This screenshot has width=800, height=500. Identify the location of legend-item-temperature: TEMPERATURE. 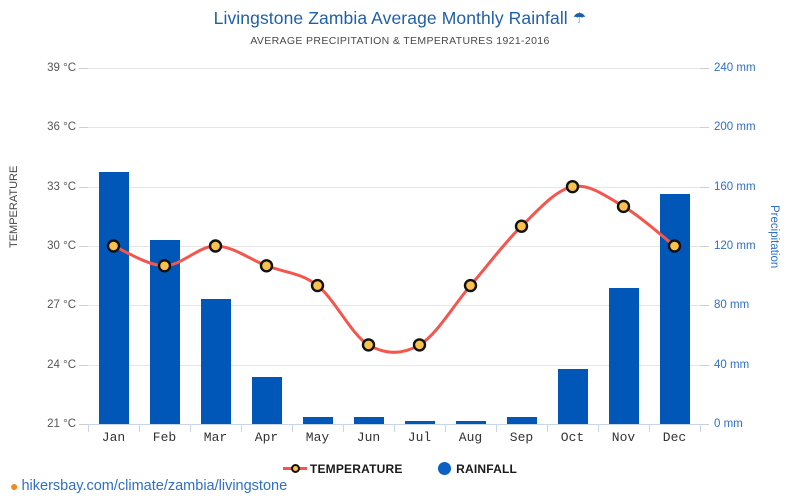
(342, 469).